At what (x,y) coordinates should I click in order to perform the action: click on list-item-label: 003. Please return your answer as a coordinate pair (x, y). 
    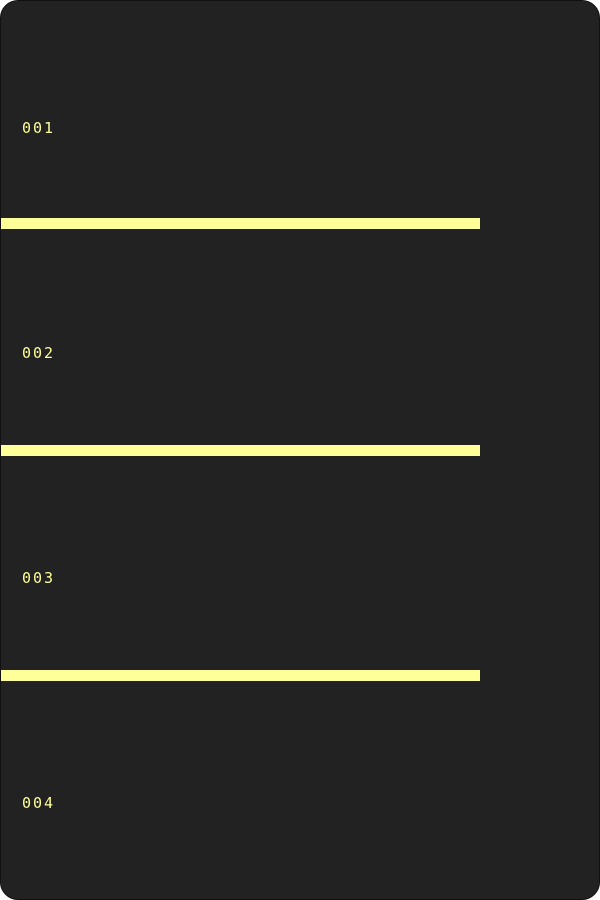
    Looking at the image, I should click on (39, 578).